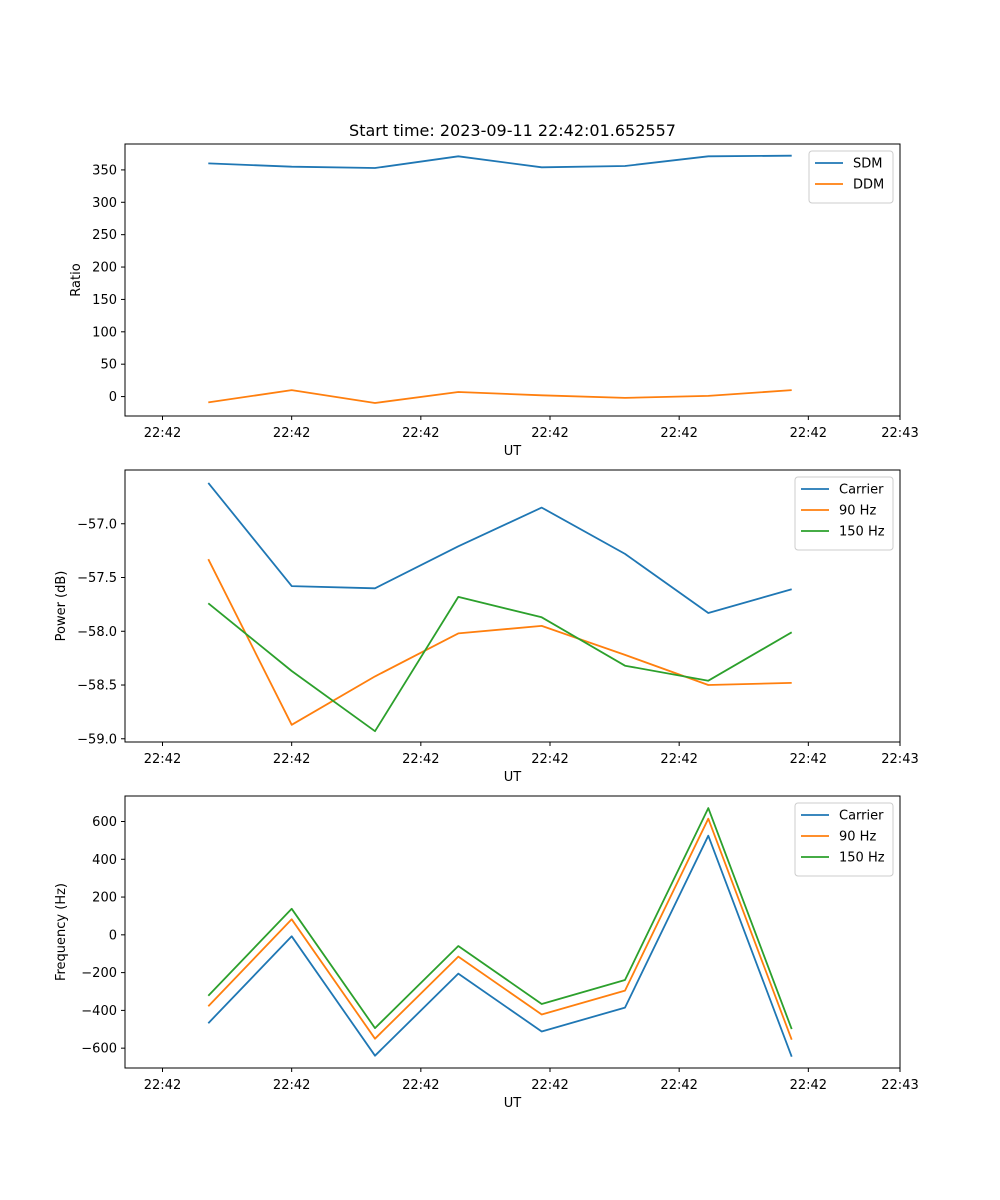 This screenshot has width=1000, height=1200. Describe the element at coordinates (97, 686) in the screenshot. I see `y-tick-label: −58.5` at that location.